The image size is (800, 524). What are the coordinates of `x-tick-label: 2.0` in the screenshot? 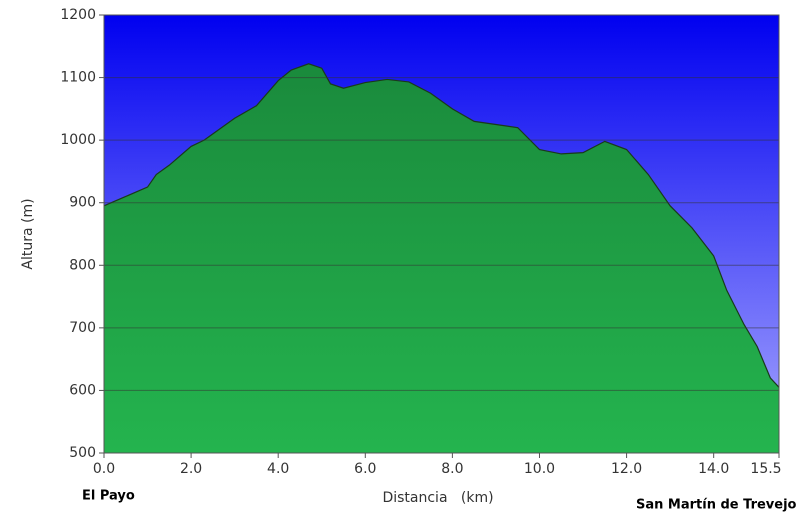 It's located at (191, 469).